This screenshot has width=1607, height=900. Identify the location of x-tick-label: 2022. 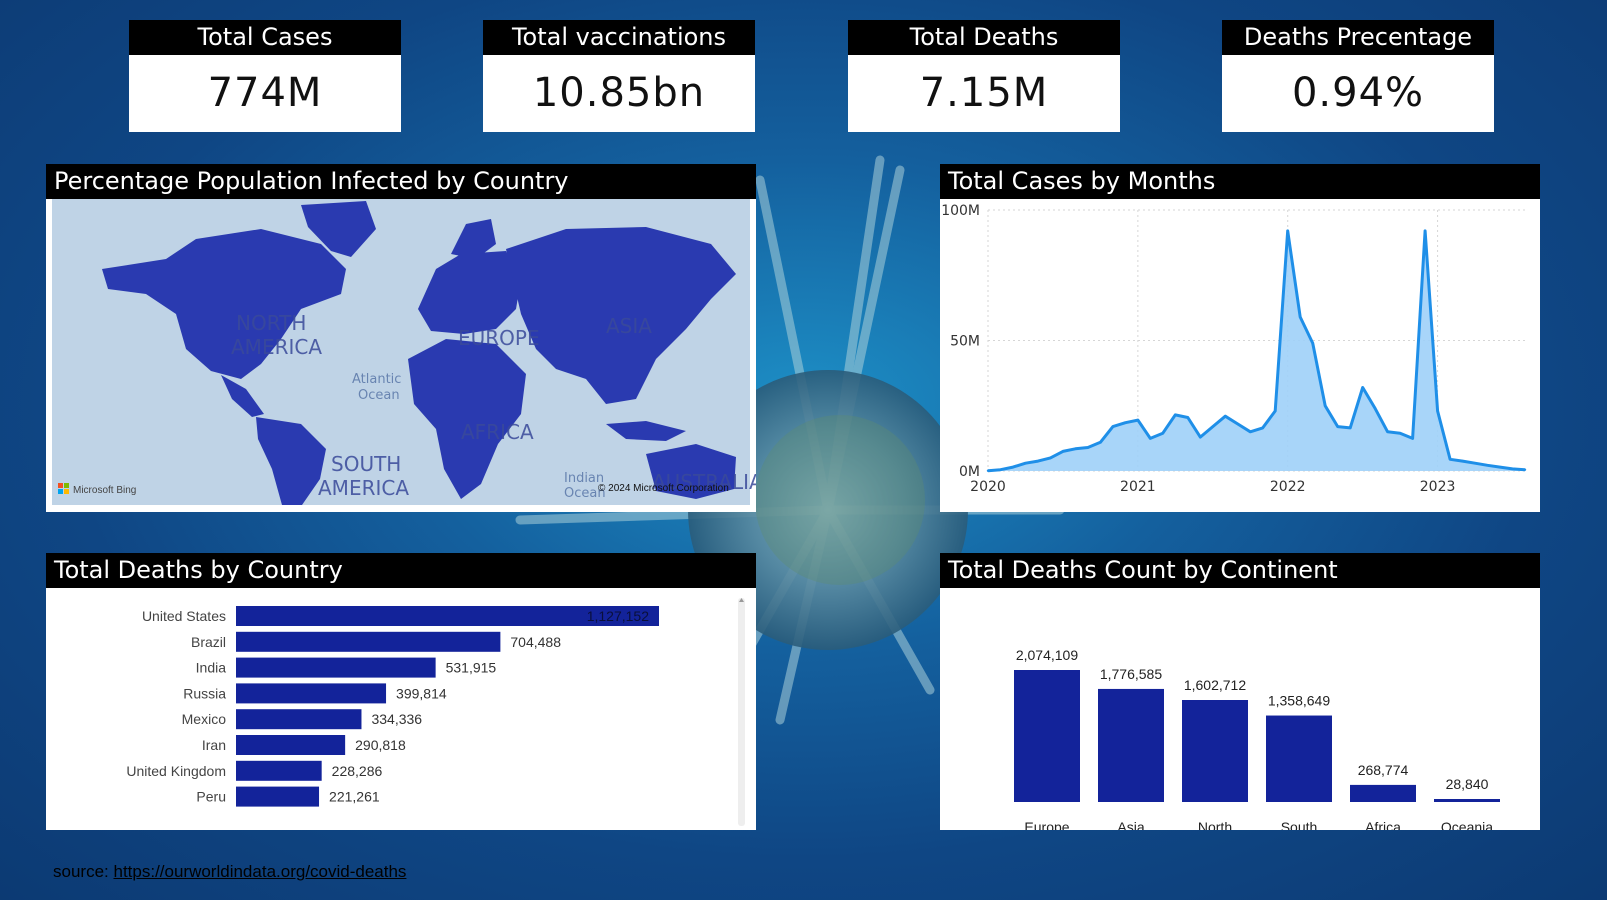
(1288, 487).